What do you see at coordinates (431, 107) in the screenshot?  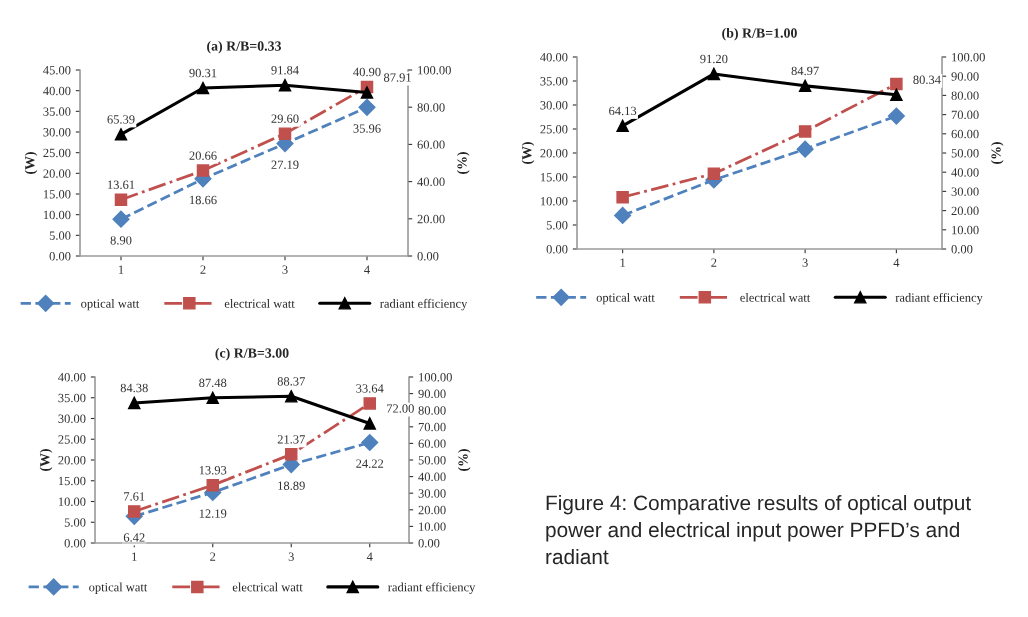 I see `y2-tick-label: 80.00` at bounding box center [431, 107].